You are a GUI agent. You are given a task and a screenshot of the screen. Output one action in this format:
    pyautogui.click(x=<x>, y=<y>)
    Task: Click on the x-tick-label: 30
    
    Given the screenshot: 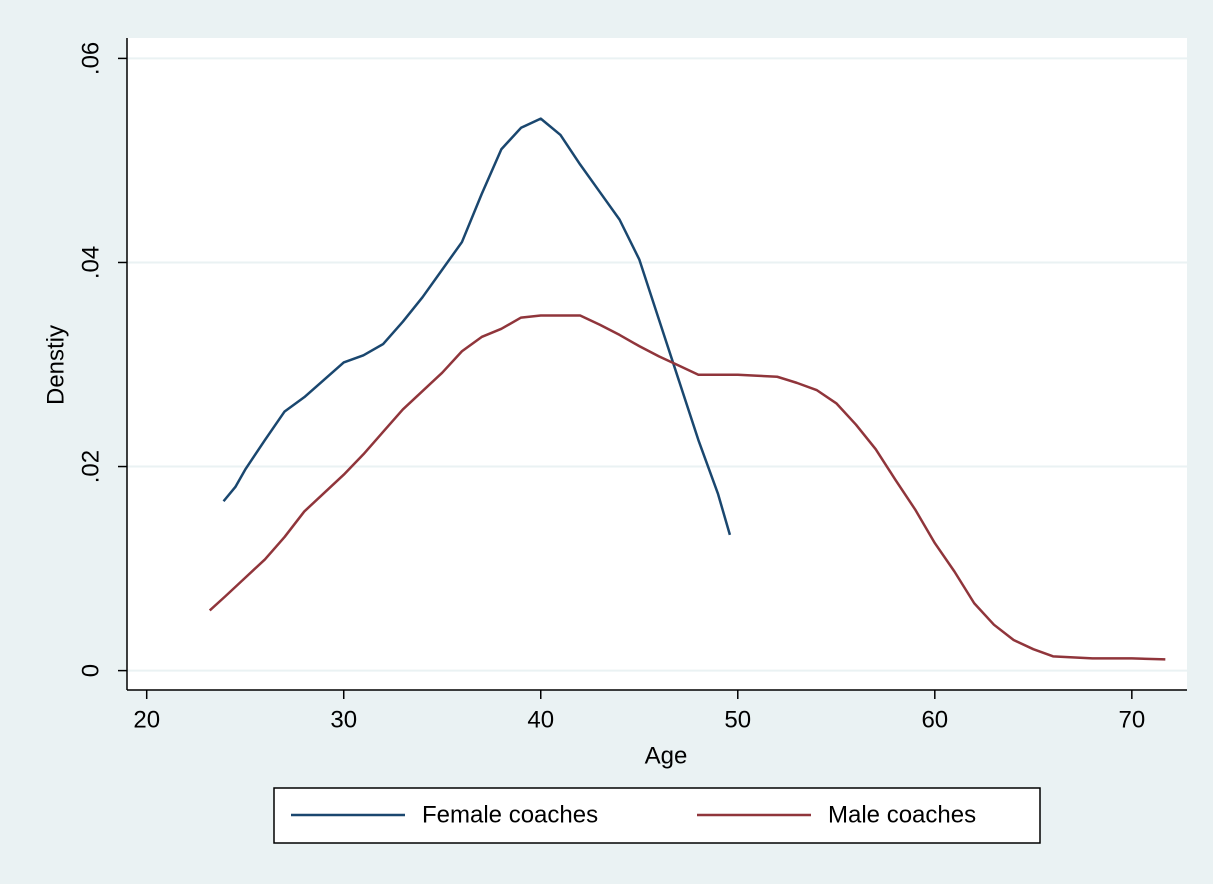 What is the action you would take?
    pyautogui.click(x=343, y=719)
    